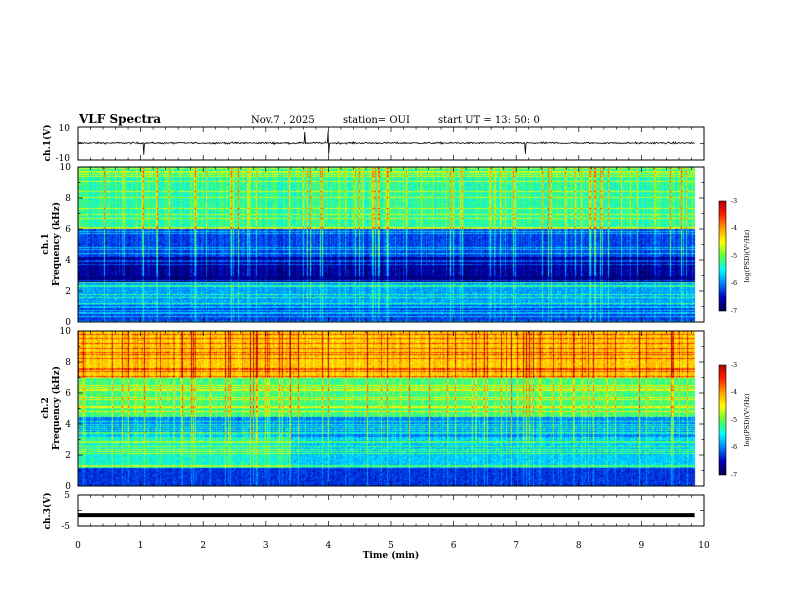  What do you see at coordinates (47, 143) in the screenshot?
I see `ch1-ylabel: ch.1(V)` at bounding box center [47, 143].